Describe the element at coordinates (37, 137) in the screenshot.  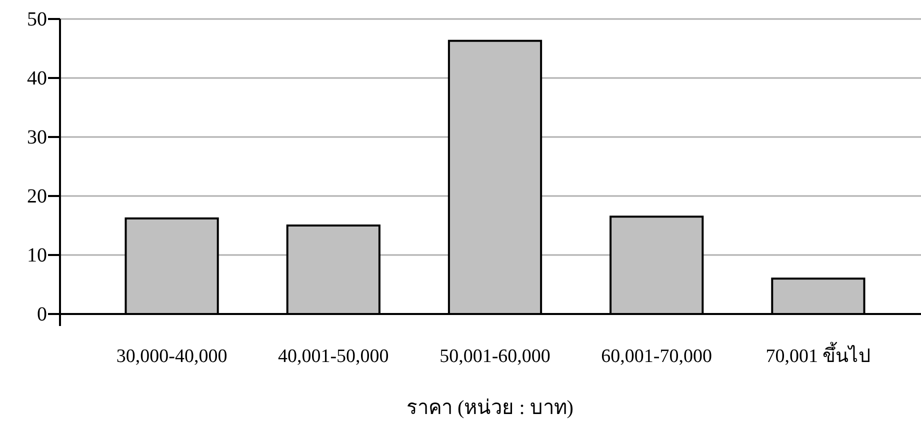
I see `y-tick-label: 30` at that location.